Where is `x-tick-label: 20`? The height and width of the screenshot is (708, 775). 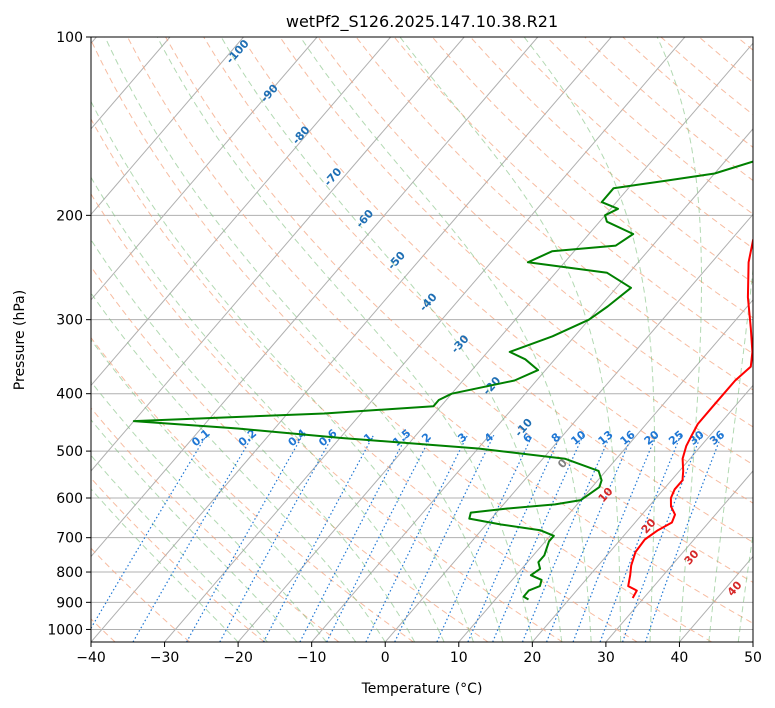
x-tick-label: 20 is located at coordinates (532, 658).